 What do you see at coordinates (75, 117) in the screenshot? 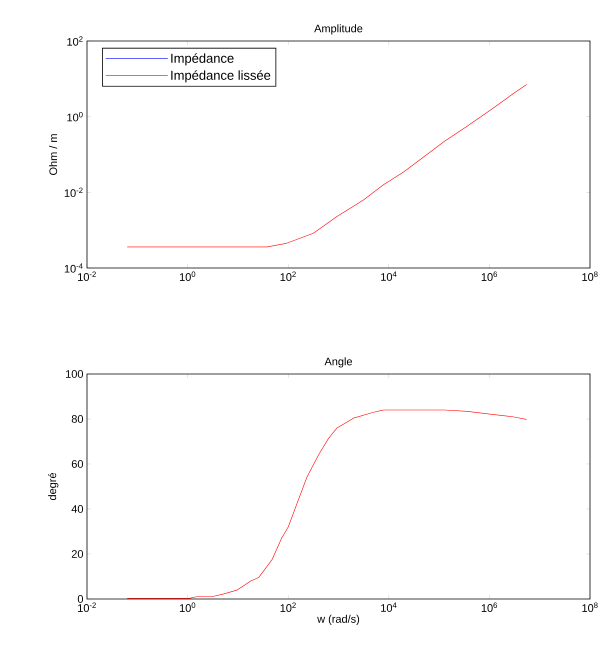
I see `y-tick-label: 10$^{0}$` at bounding box center [75, 117].